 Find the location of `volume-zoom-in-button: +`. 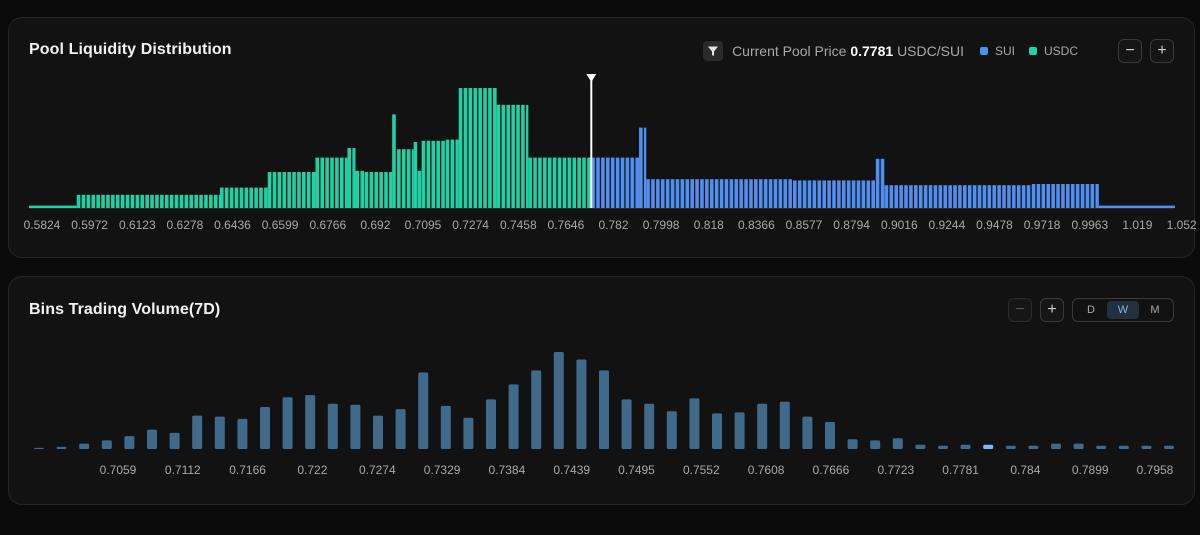

volume-zoom-in-button: + is located at coordinates (1052, 310).